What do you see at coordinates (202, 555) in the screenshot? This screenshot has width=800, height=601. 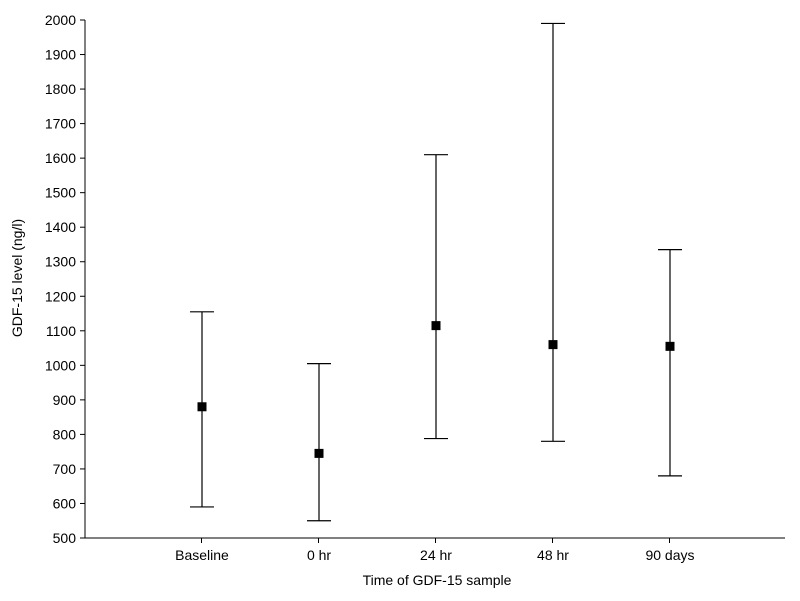 I see `x-tick-label: Baseline` at bounding box center [202, 555].